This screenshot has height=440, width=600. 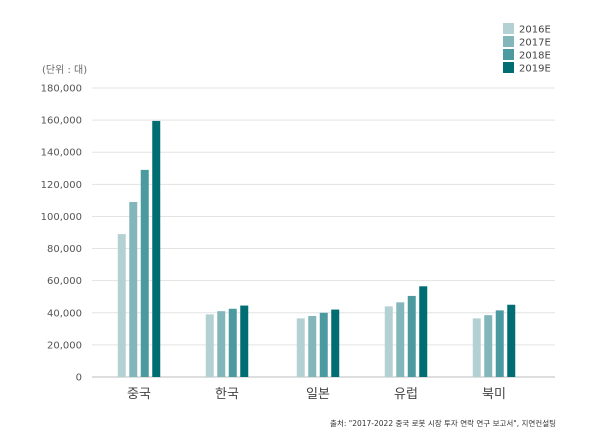 I want to click on y-tick-label: 140,000, so click(x=61, y=153).